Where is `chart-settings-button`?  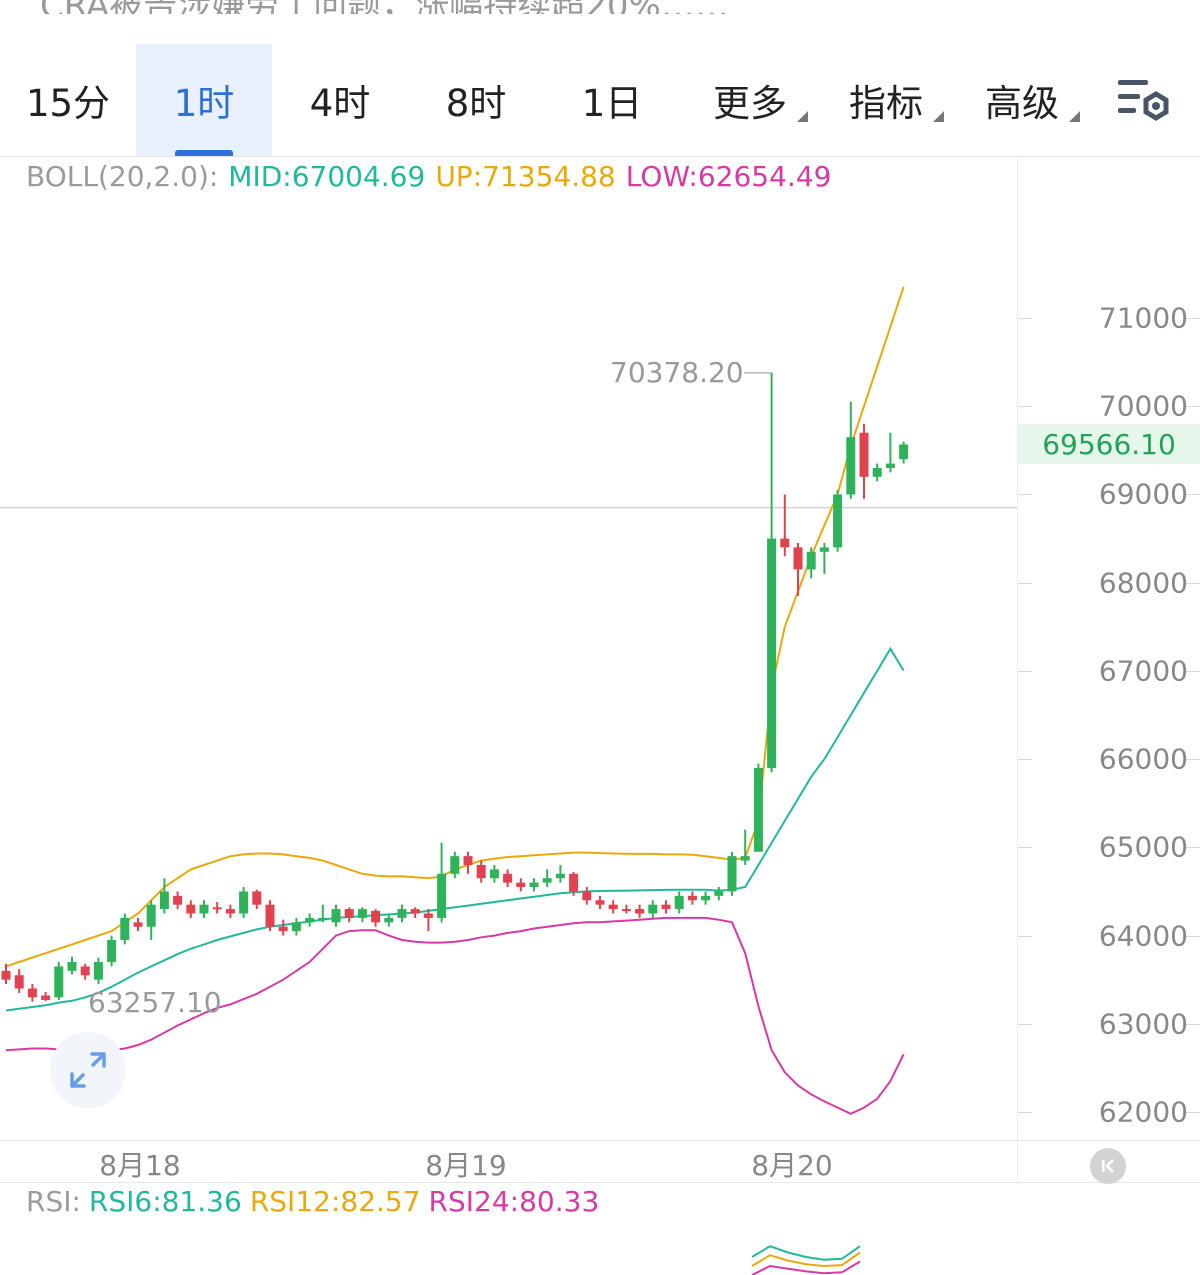 chart-settings-button is located at coordinates (1142, 102).